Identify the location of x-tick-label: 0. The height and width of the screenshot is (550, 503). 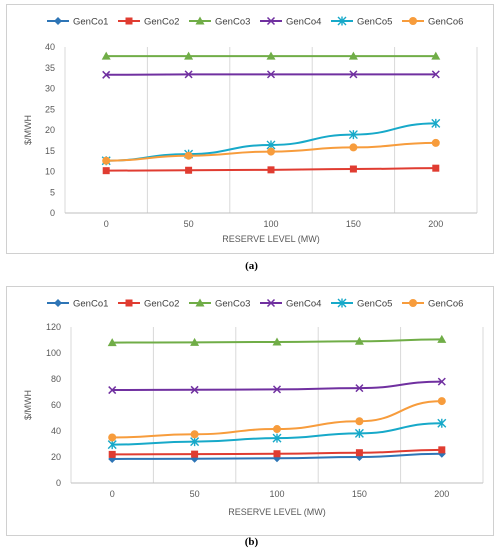
(112, 494).